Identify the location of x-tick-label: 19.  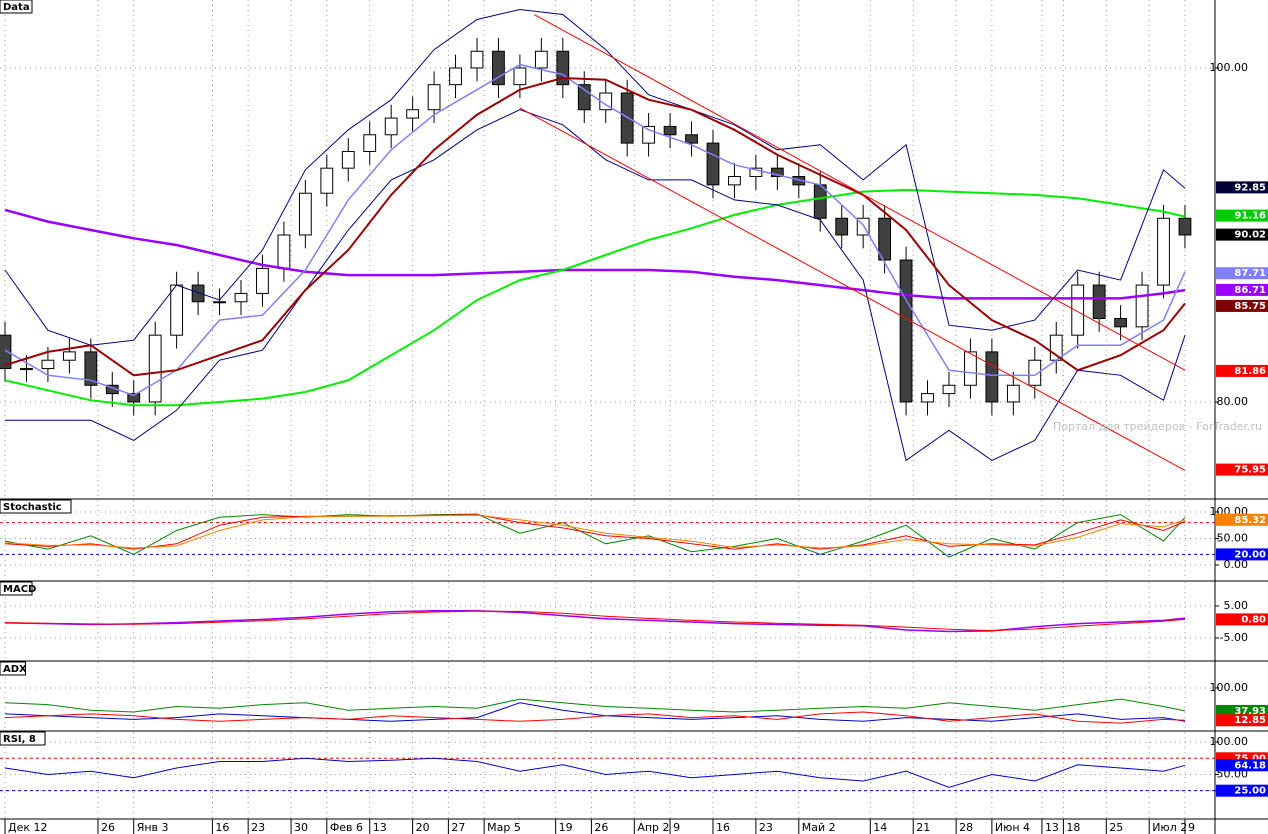
(566, 827).